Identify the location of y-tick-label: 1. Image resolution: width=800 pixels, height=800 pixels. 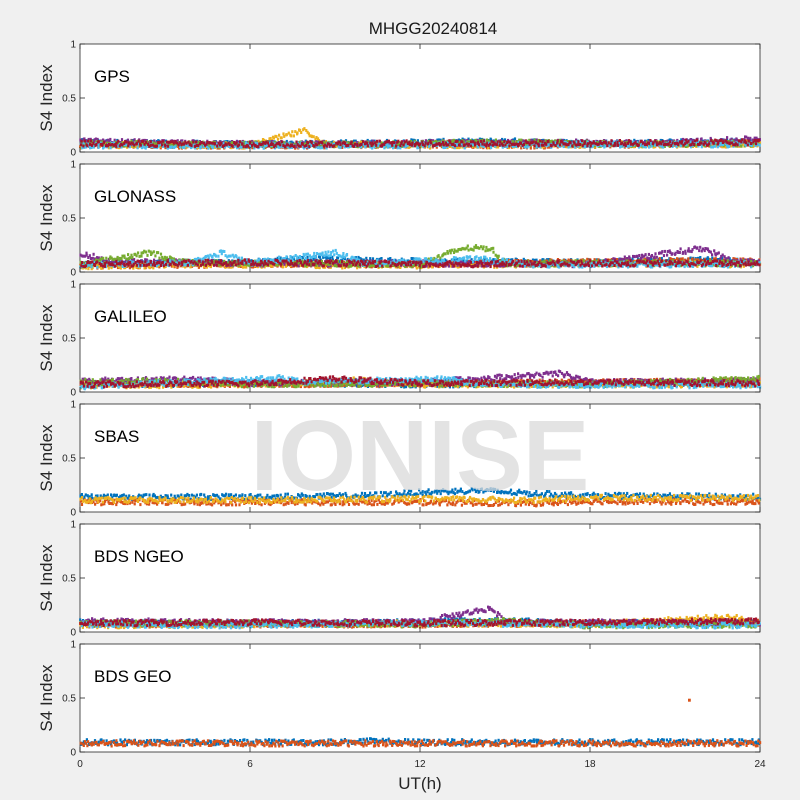
(73, 45).